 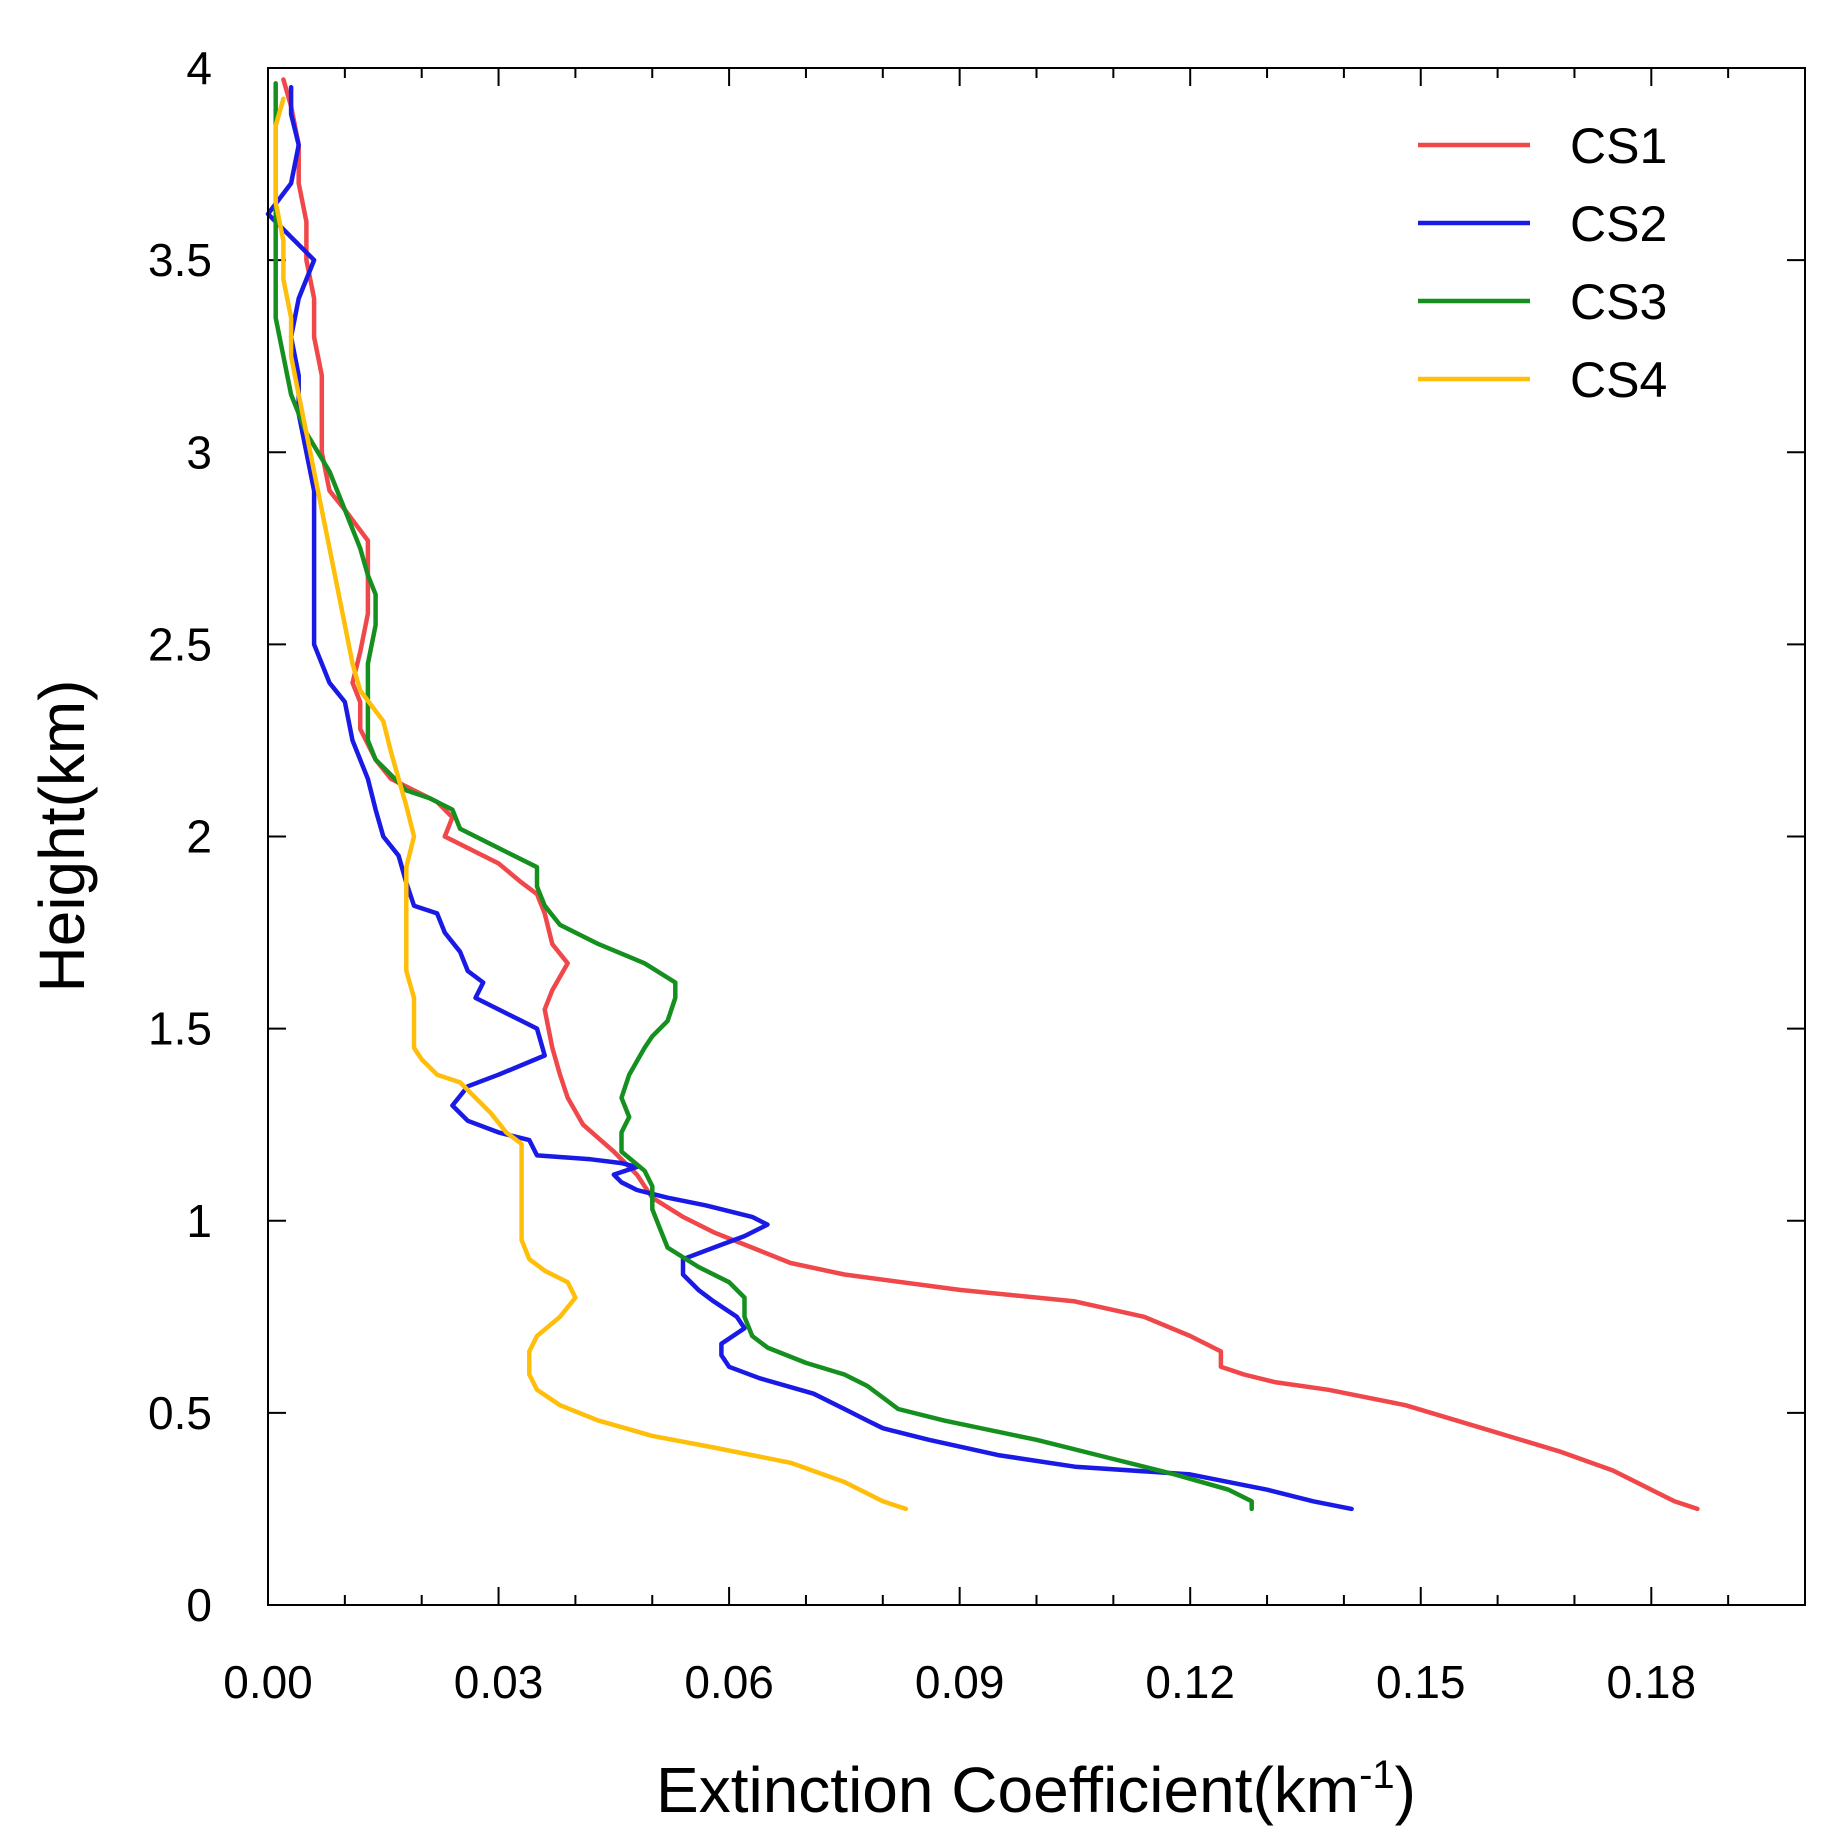 What do you see at coordinates (199, 837) in the screenshot?
I see `y-tick-label: 2` at bounding box center [199, 837].